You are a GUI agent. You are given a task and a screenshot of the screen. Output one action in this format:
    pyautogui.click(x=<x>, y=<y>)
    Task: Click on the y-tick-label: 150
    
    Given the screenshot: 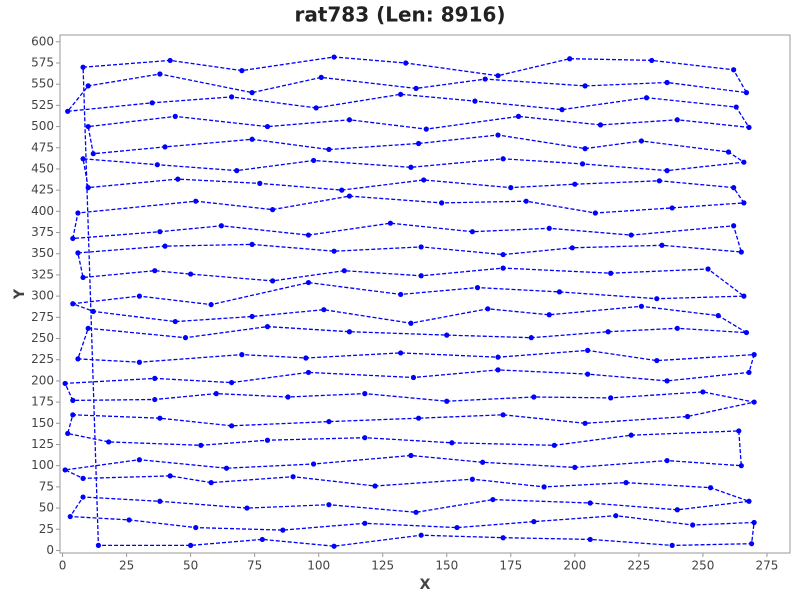 What is the action you would take?
    pyautogui.click(x=42, y=423)
    